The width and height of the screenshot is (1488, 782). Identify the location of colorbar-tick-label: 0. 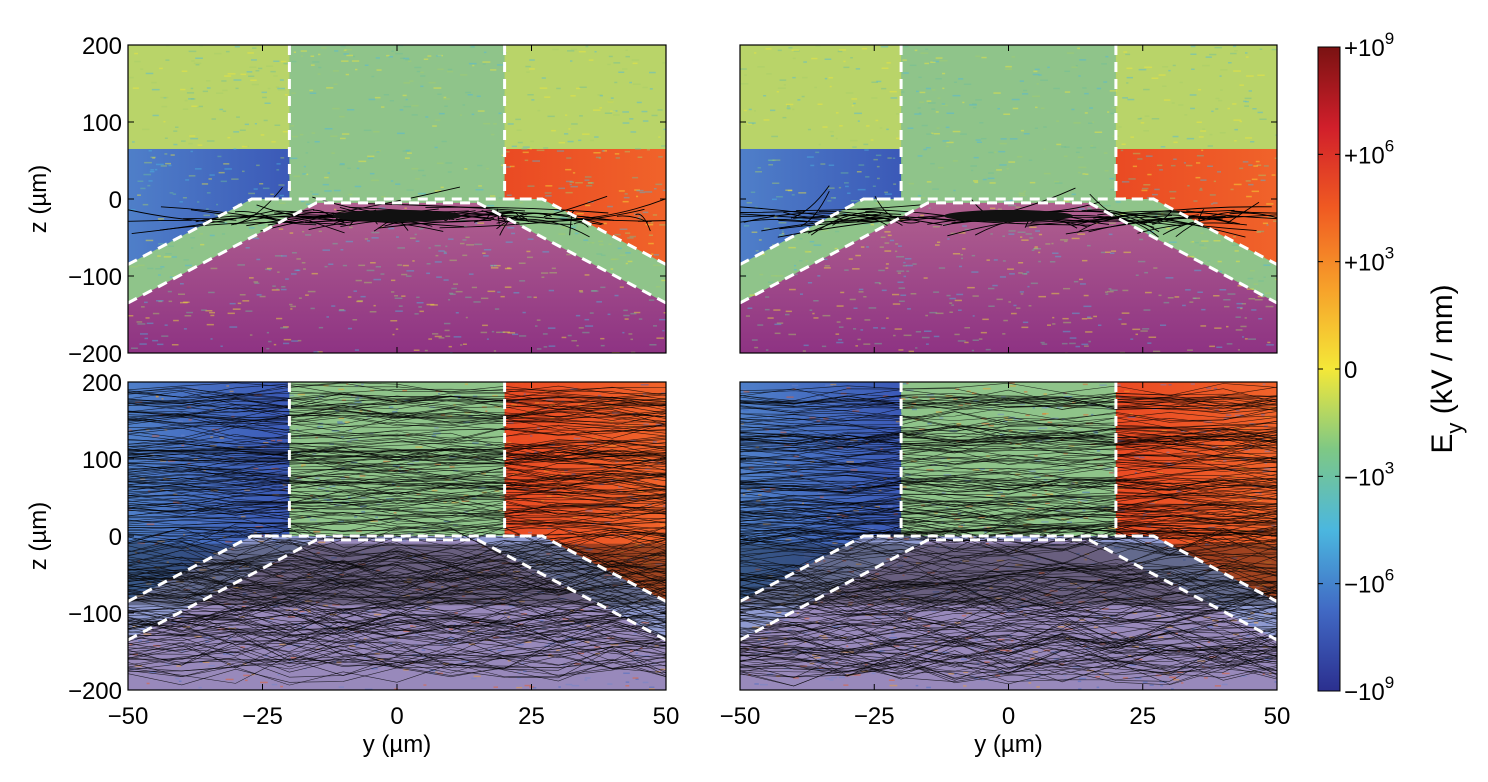
(1350, 370).